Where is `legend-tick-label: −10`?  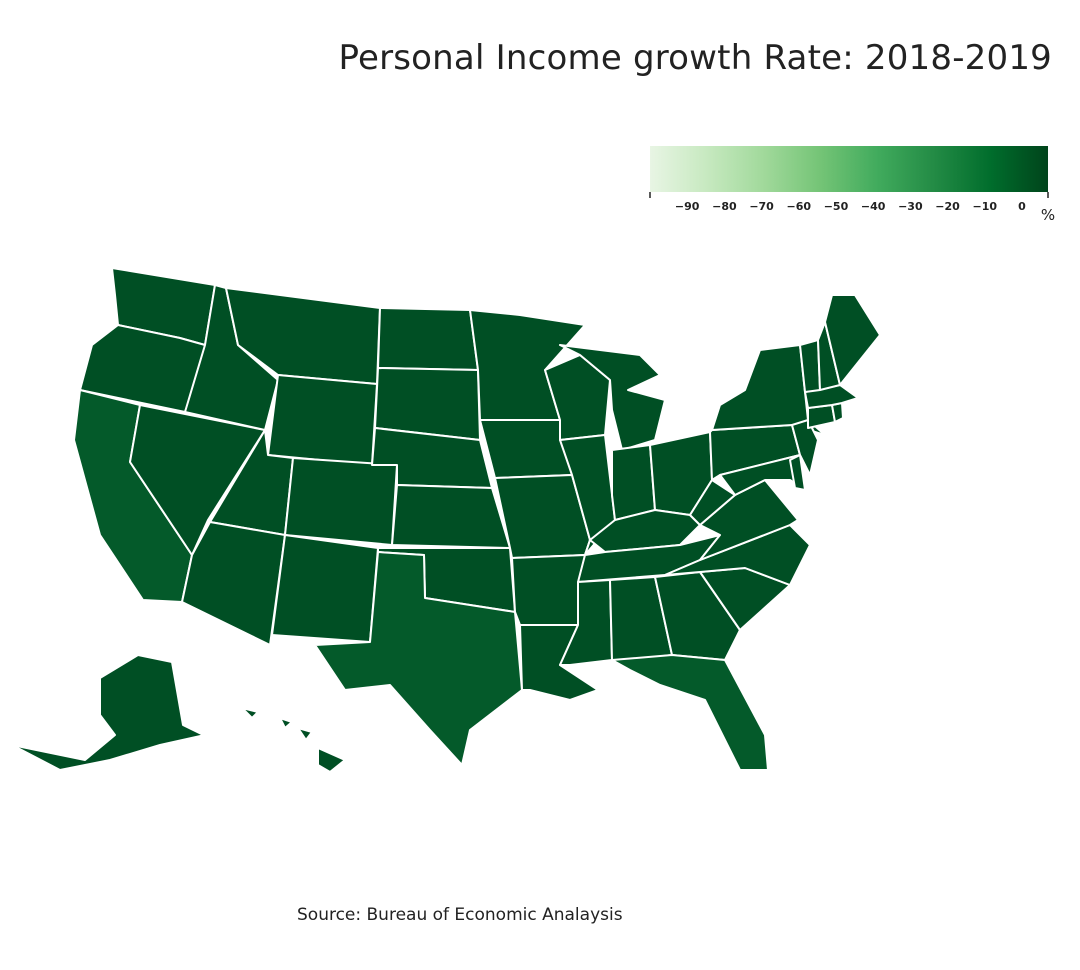 legend-tick-label: −10 is located at coordinates (985, 206).